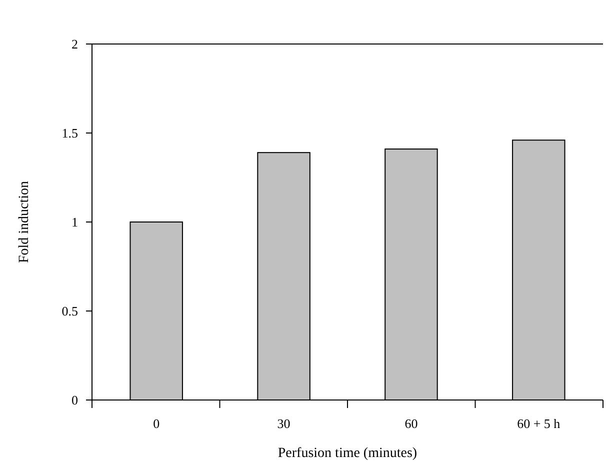  What do you see at coordinates (70, 133) in the screenshot?
I see `y-tick-label: 1.5` at bounding box center [70, 133].